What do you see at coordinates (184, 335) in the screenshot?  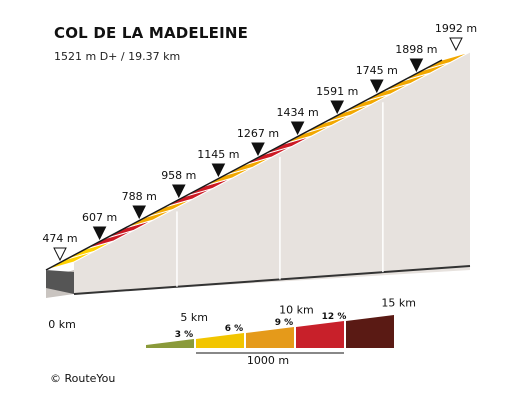 I see `legend-label: 3 %` at bounding box center [184, 335].